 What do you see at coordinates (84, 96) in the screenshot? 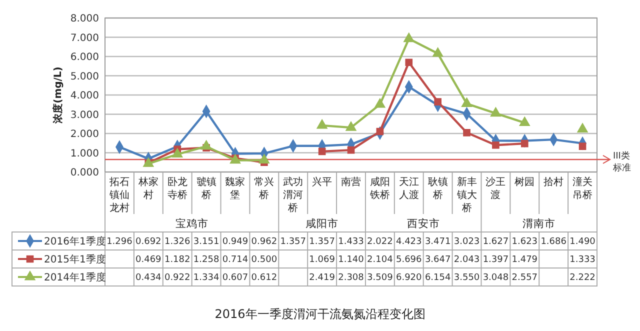
I see `y-tick-label: 4.000` at bounding box center [84, 96].